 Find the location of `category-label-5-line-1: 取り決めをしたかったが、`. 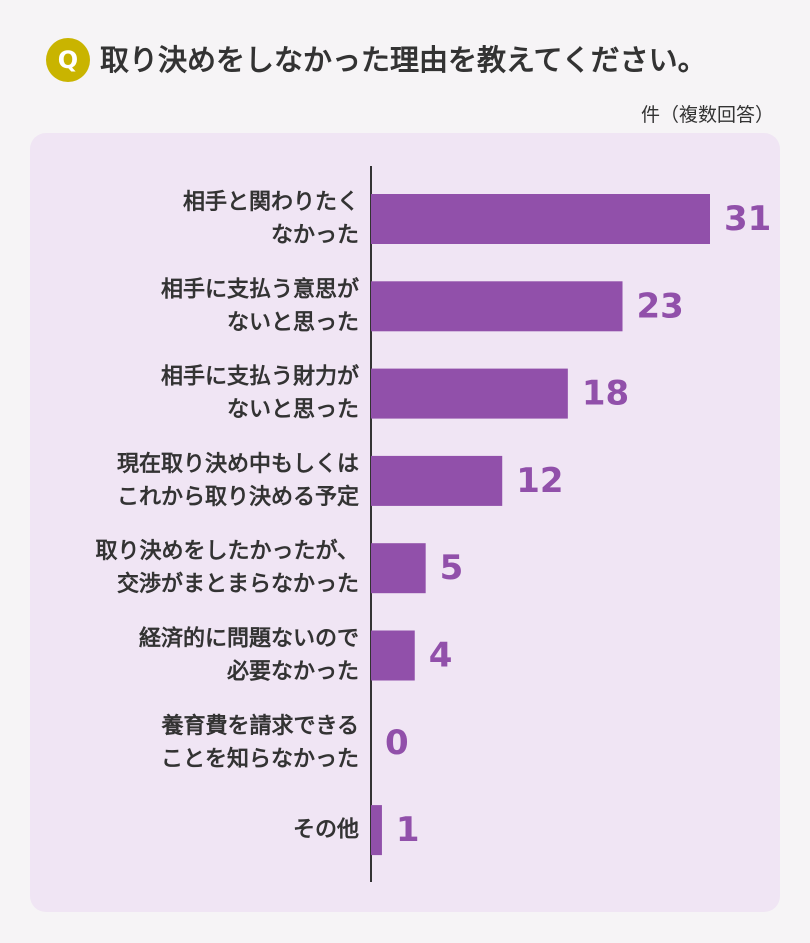

category-label-5-line-1: 取り決めをしたかったが、 is located at coordinates (227, 551).